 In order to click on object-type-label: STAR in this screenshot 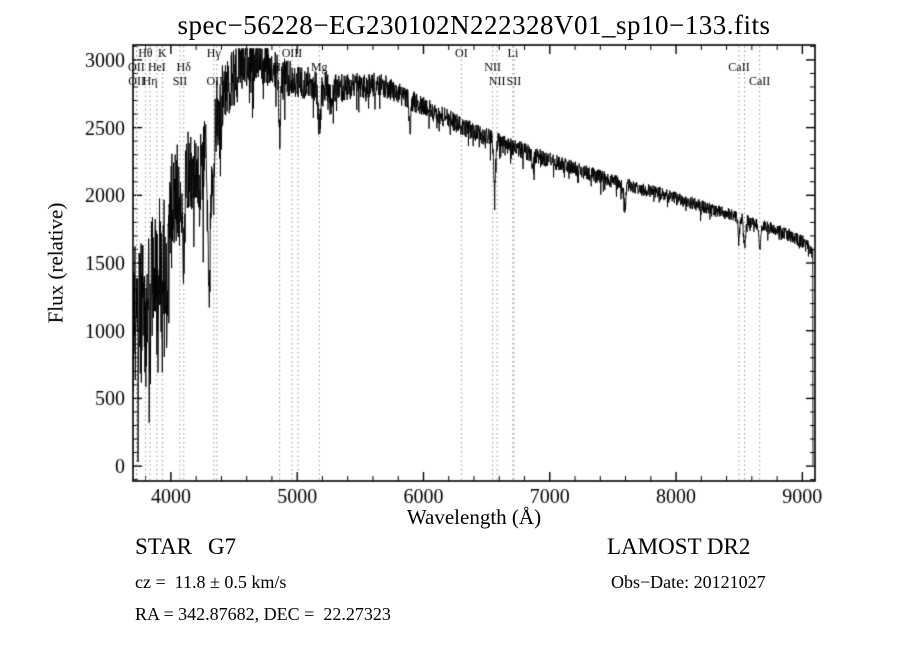, I will do `click(163, 546)`.